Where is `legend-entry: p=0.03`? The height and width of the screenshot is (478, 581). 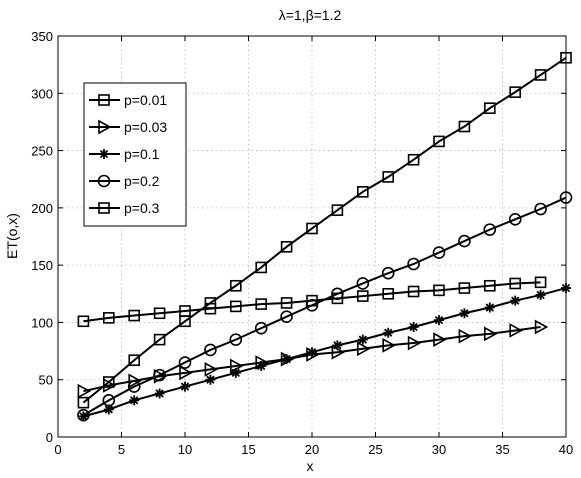
legend-entry: p=0.03 is located at coordinates (128, 127).